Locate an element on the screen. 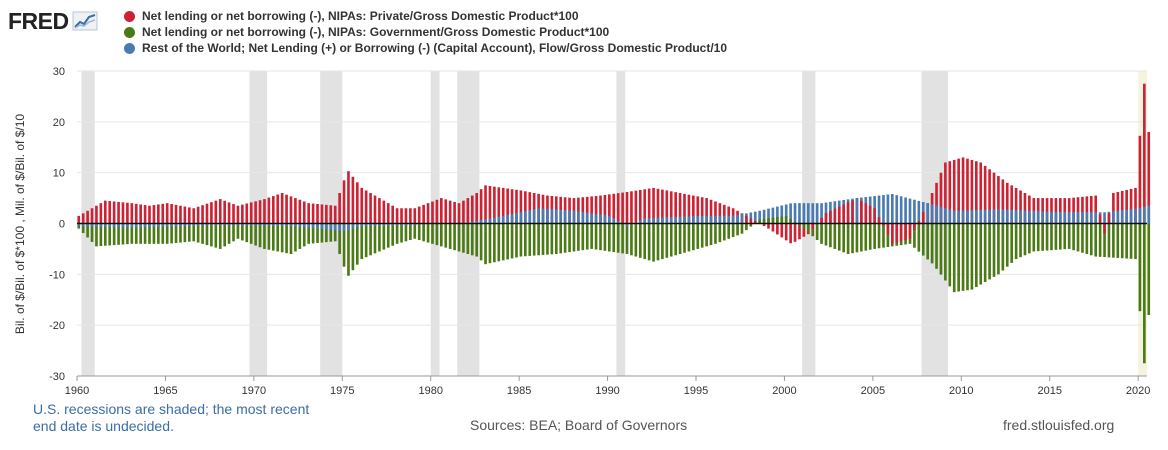 This screenshot has width=1168, height=450. legend-swatch-government is located at coordinates (129, 32).